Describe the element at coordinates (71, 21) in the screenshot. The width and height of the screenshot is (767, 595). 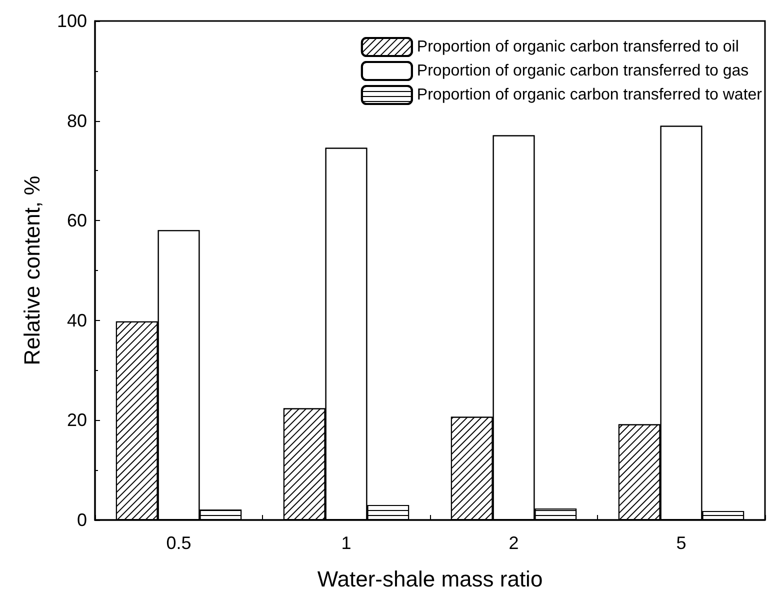
I see `y-tick-label: 100` at that location.